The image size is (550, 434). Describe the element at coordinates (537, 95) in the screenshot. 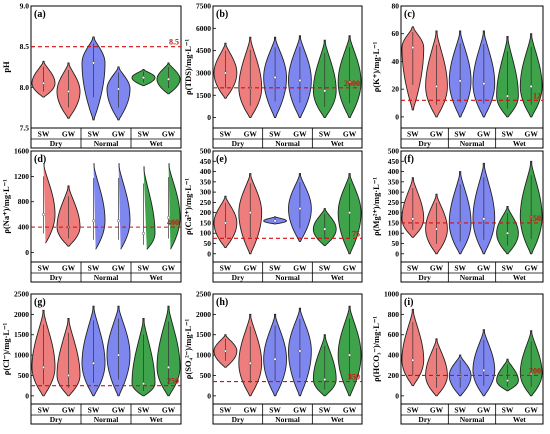

I see `threshold-label: 12` at that location.